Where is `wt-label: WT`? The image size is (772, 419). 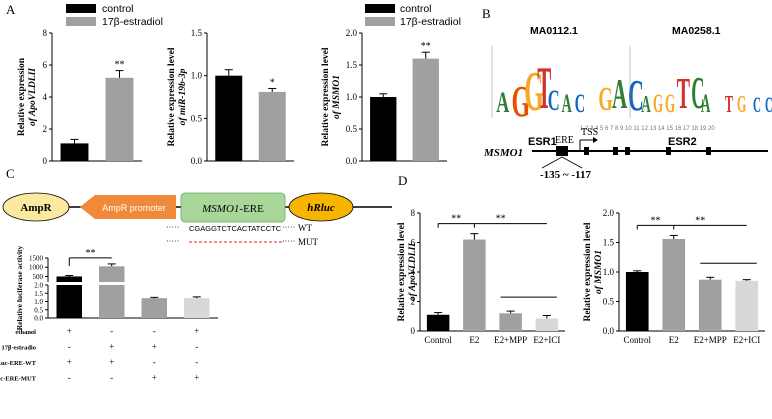 wt-label: WT is located at coordinates (305, 228).